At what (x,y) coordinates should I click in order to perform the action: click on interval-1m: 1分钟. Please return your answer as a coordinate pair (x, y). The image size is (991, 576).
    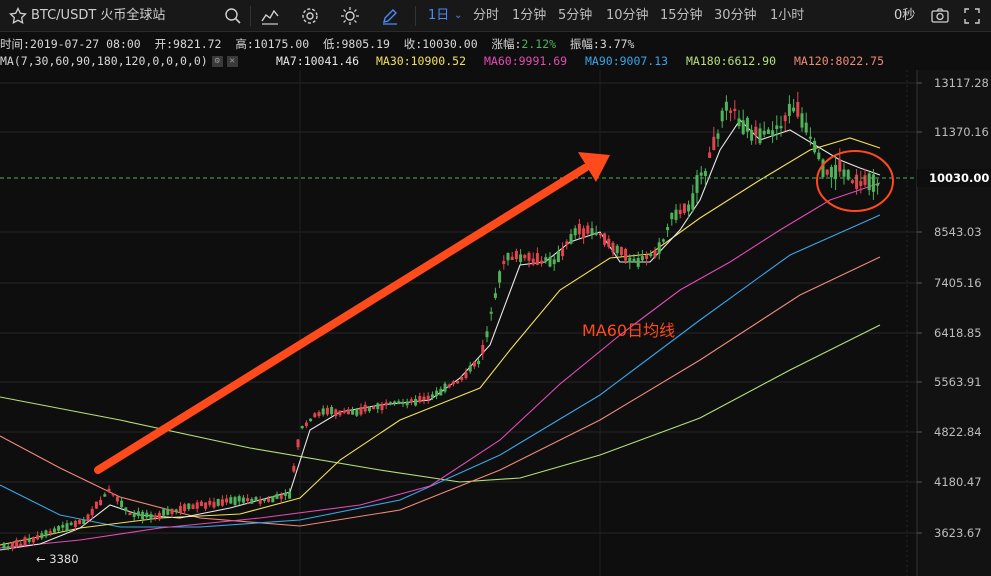
    Looking at the image, I should click on (529, 15).